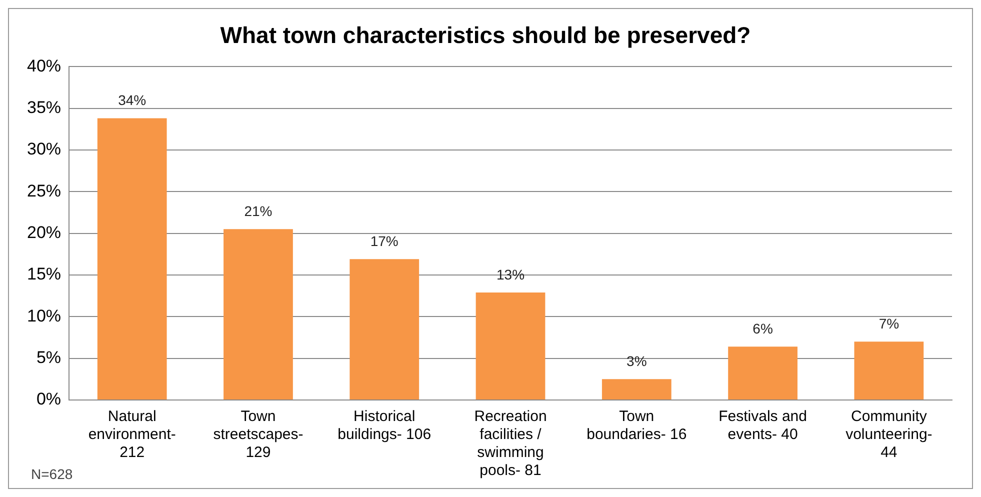 This screenshot has width=981, height=497. Describe the element at coordinates (44, 66) in the screenshot. I see `y-tick-label: 40%` at that location.